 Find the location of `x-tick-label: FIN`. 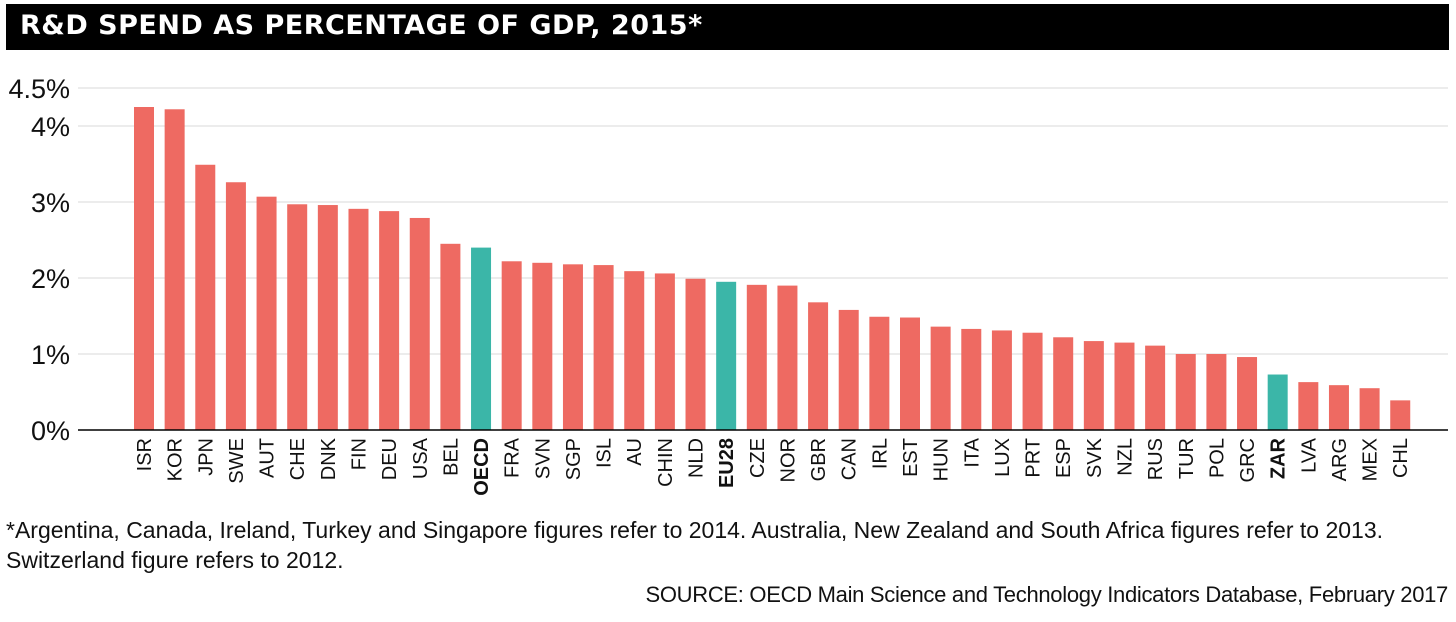

x-tick-label: FIN is located at coordinates (359, 454).